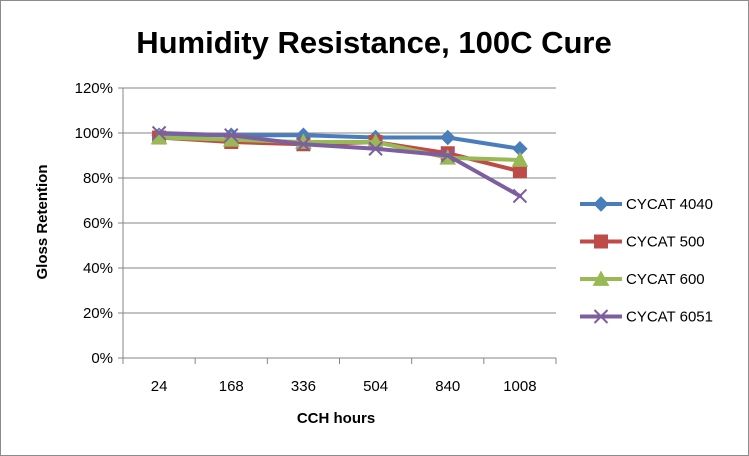 The image size is (749, 456). Describe the element at coordinates (374, 42) in the screenshot. I see `chart-title: Humidity Resistance, 100C Cure` at that location.